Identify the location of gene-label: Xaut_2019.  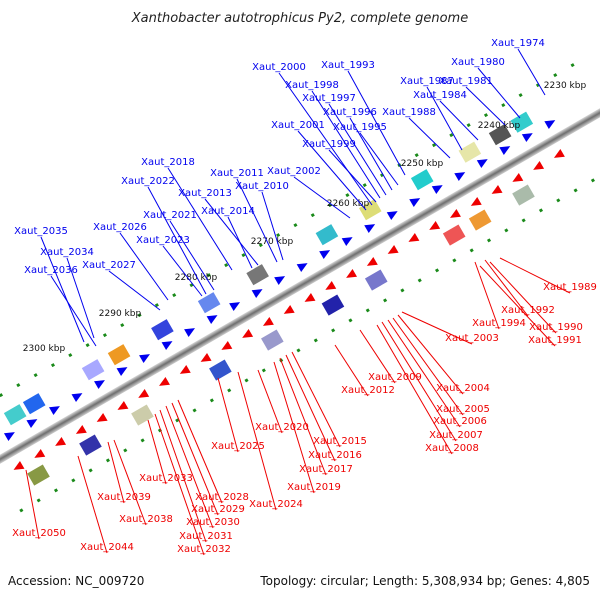
(314, 487).